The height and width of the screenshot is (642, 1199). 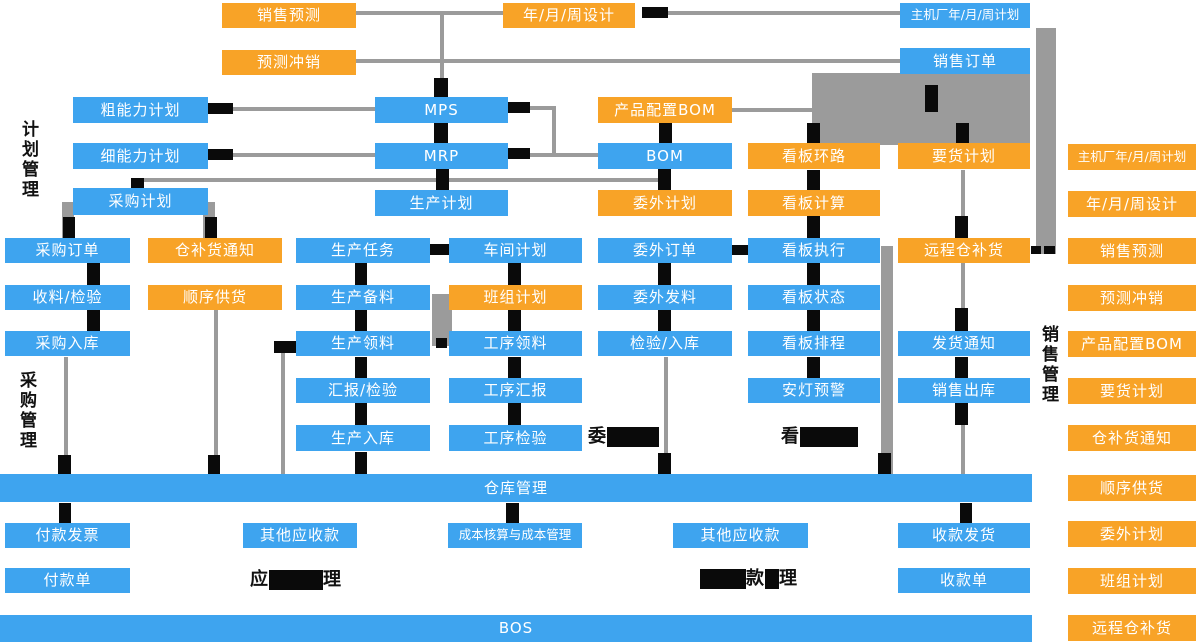 What do you see at coordinates (665, 203) in the screenshot?
I see `node-outsource-plan: 委外计划` at bounding box center [665, 203].